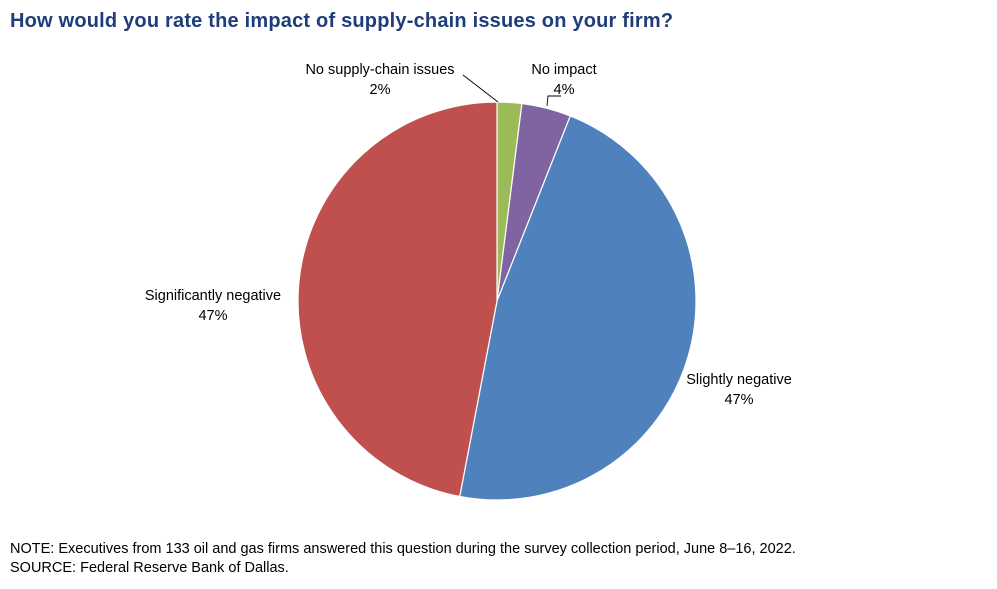 The height and width of the screenshot is (589, 997). Describe the element at coordinates (213, 296) in the screenshot. I see `slice-label-significantly-negative: Significantly negative` at that location.